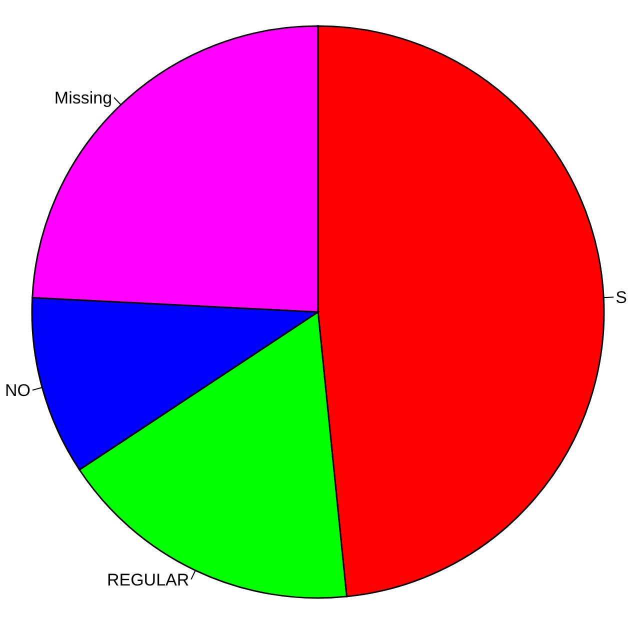 The width and height of the screenshot is (639, 619). Describe the element at coordinates (17, 390) in the screenshot. I see `slice-label: NO` at that location.